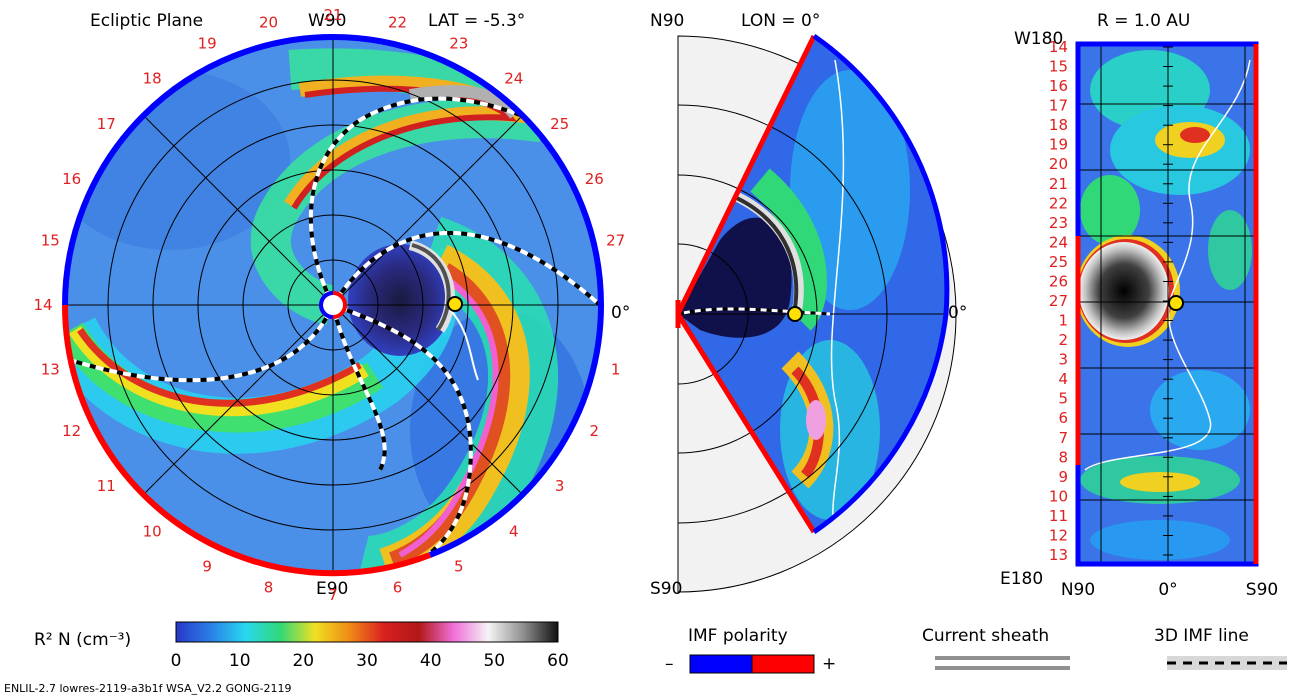  I want to click on radial-row-label: 18, so click(1058, 125).